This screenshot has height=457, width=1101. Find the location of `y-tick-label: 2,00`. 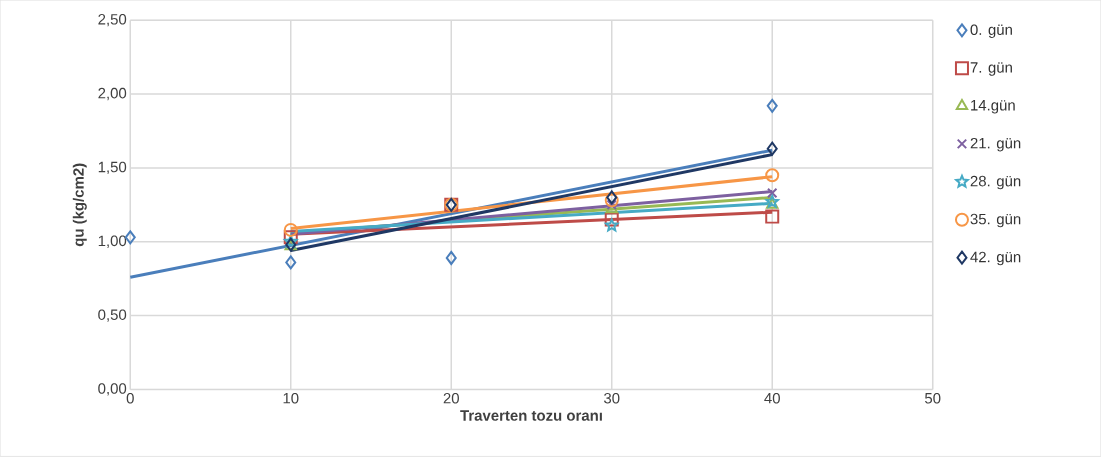

y-tick-label: 2,00 is located at coordinates (112, 94).